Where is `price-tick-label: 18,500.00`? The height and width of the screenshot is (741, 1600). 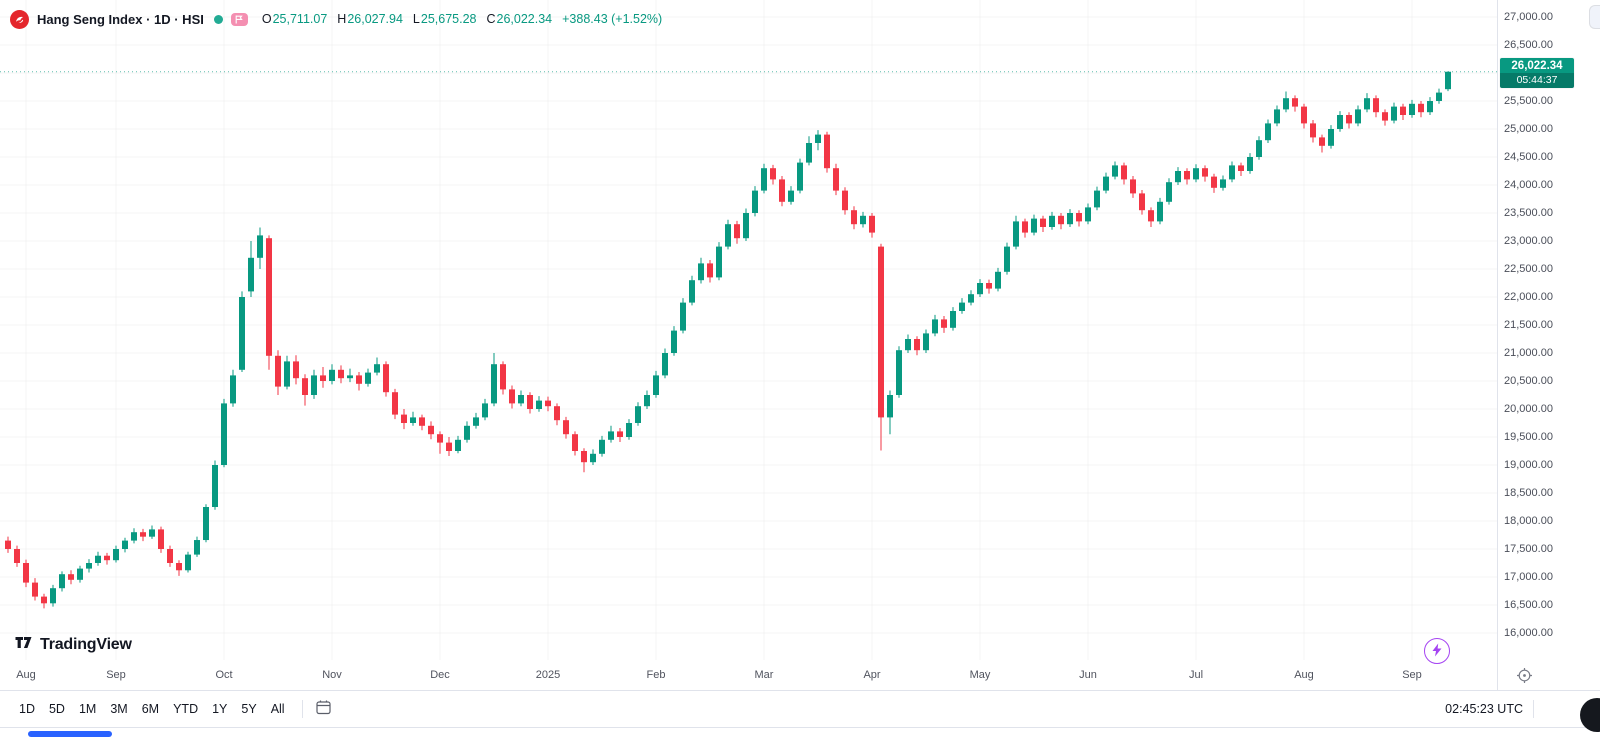
price-tick-label: 18,500.00 is located at coordinates (1528, 493).